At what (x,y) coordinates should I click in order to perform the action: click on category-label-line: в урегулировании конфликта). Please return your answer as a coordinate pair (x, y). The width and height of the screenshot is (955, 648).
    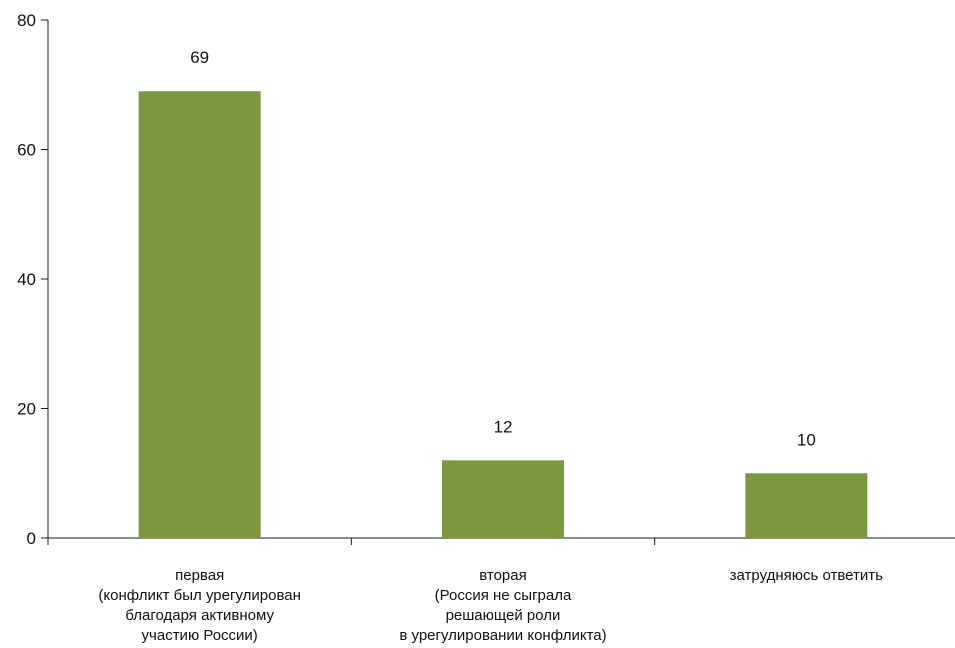
    Looking at the image, I should click on (502, 635).